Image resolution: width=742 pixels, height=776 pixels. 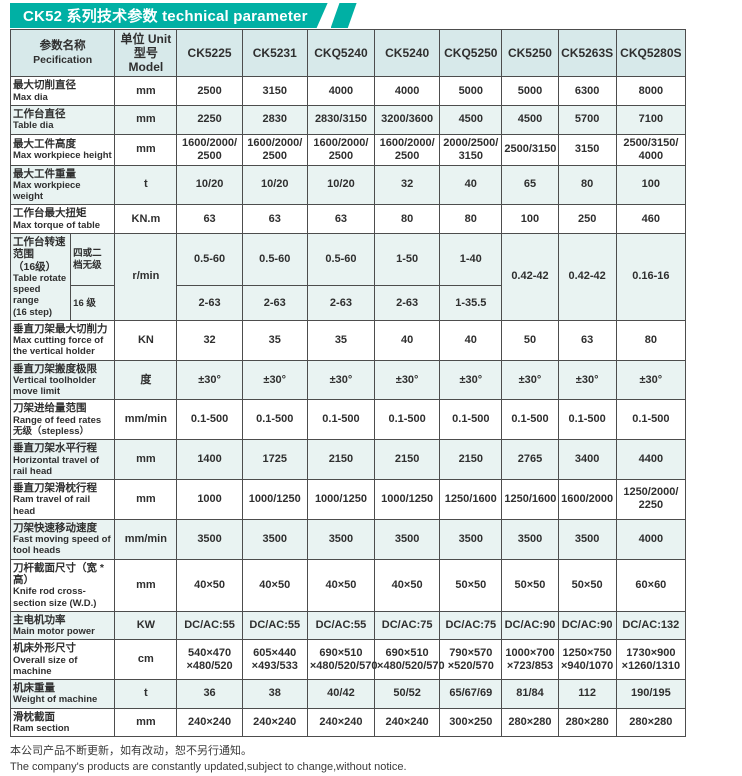 What do you see at coordinates (146, 420) in the screenshot?
I see `unit-cell: mm/min` at bounding box center [146, 420].